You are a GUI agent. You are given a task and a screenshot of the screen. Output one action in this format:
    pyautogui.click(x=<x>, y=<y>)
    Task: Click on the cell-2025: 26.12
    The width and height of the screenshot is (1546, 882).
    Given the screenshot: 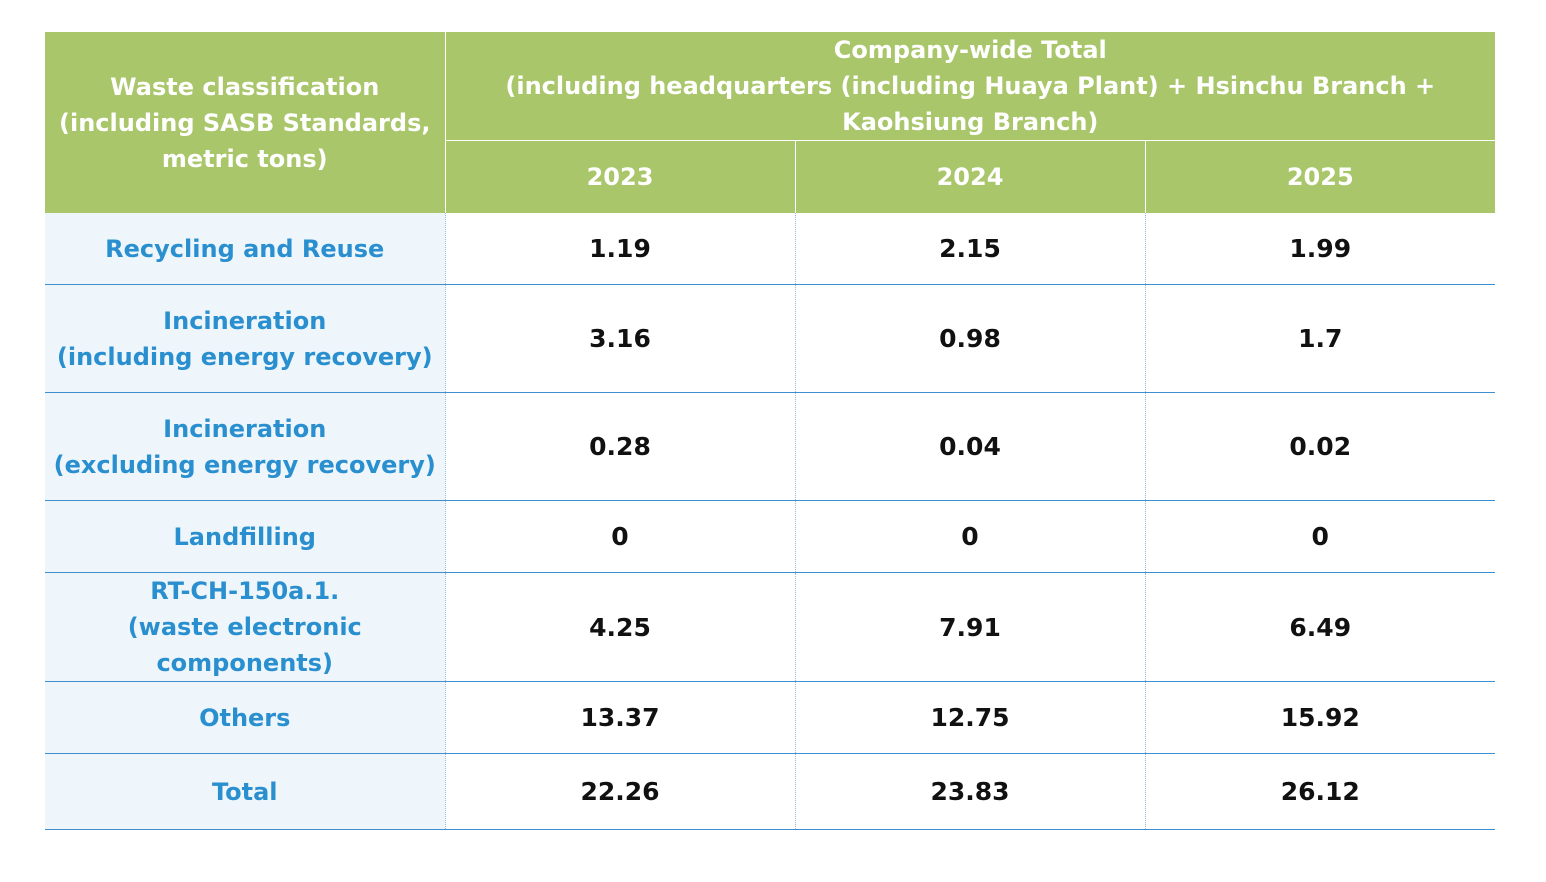 What is the action you would take?
    pyautogui.click(x=1320, y=791)
    